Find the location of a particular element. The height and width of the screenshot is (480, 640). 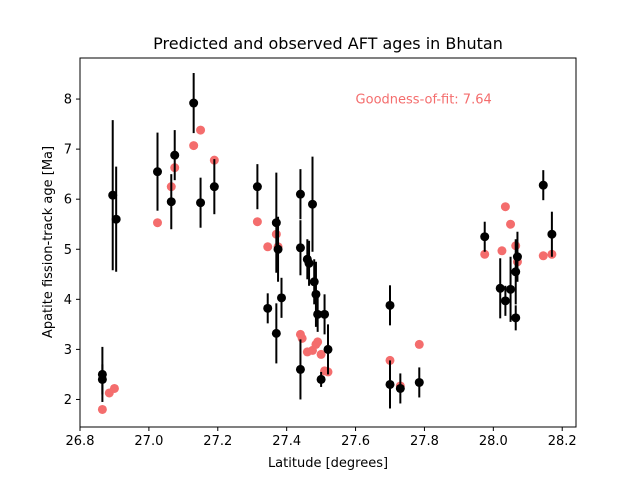

y-tick-label: 2 is located at coordinates (68, 400).